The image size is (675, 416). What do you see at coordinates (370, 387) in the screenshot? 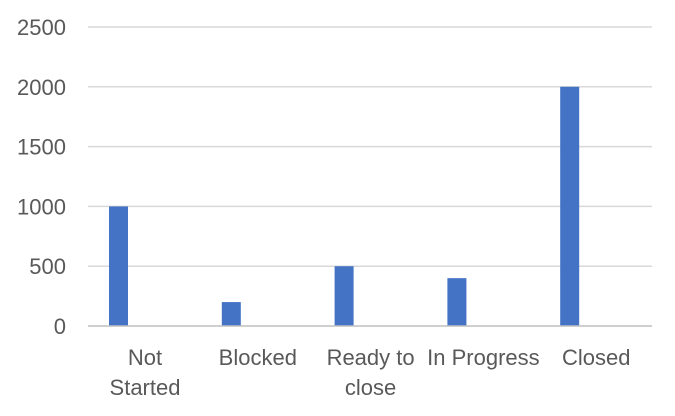
I see `x-category-label-line: close` at bounding box center [370, 387].